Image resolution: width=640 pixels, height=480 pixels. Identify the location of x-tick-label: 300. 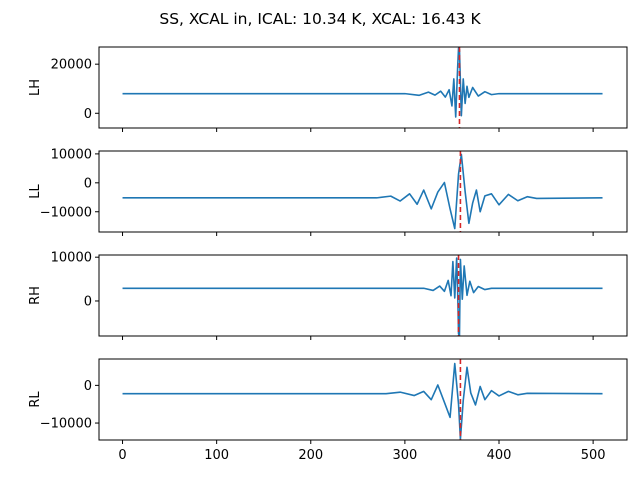
(404, 455).